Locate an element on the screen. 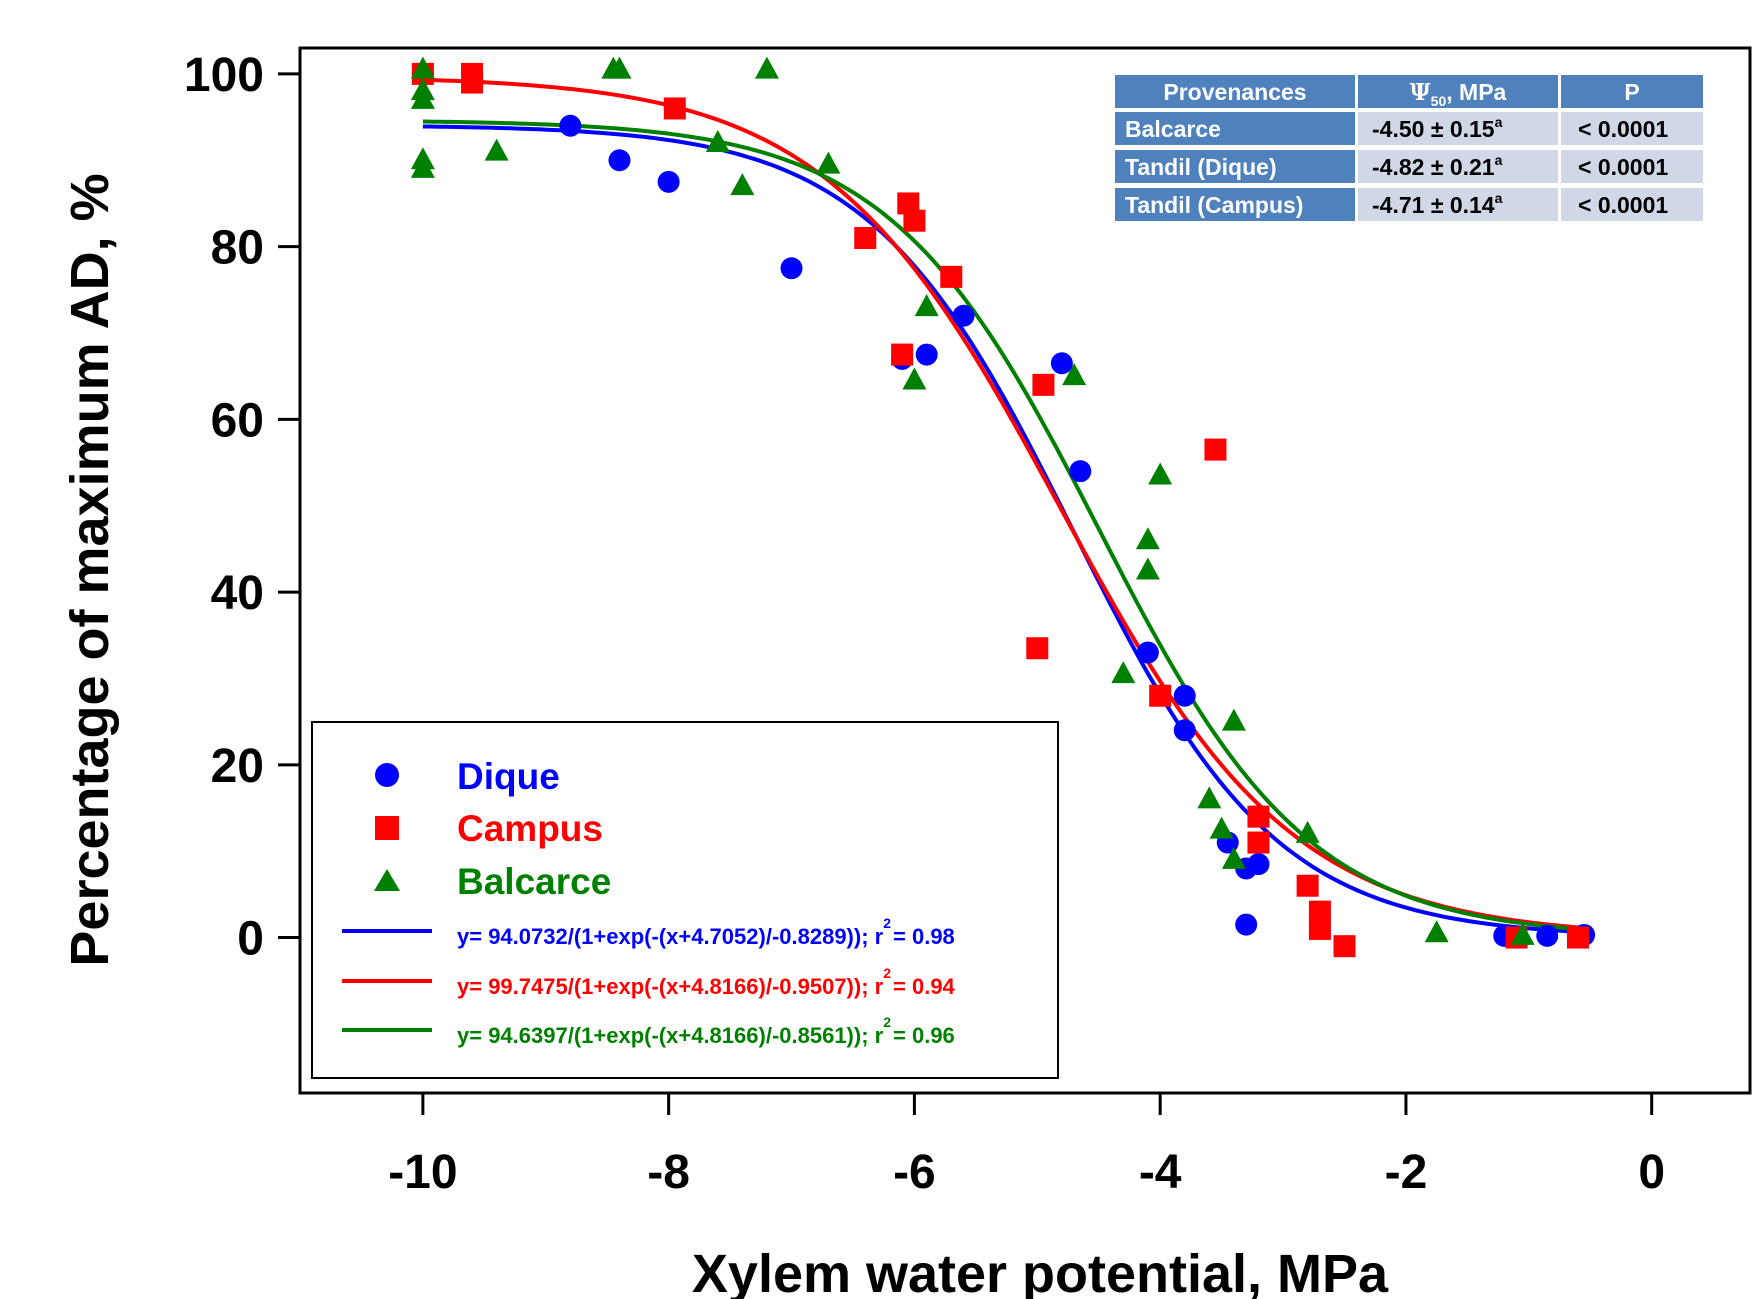 This screenshot has width=1762, height=1299. x-tick-label: -10 is located at coordinates (422, 1172).